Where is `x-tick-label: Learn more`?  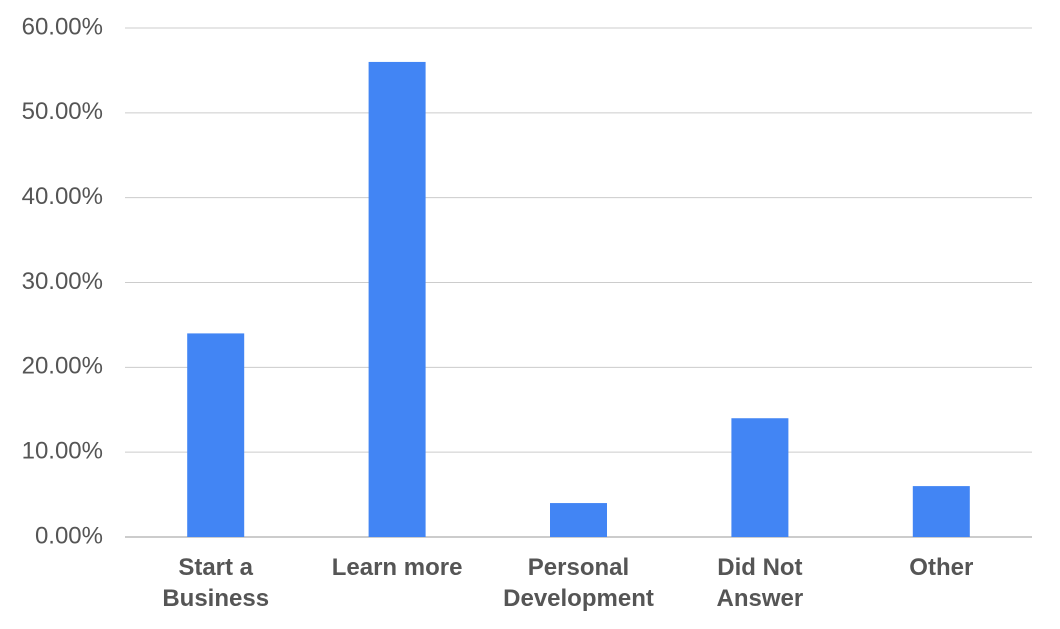
x-tick-label: Learn more is located at coordinates (397, 567).